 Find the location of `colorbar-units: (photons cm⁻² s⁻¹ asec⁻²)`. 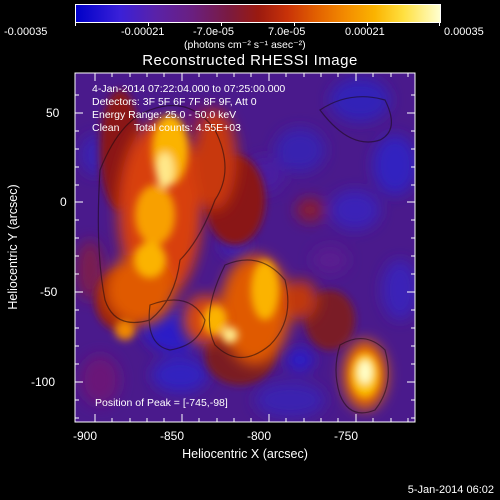

colorbar-units: (photons cm⁻² s⁻¹ asec⁻²) is located at coordinates (245, 45).